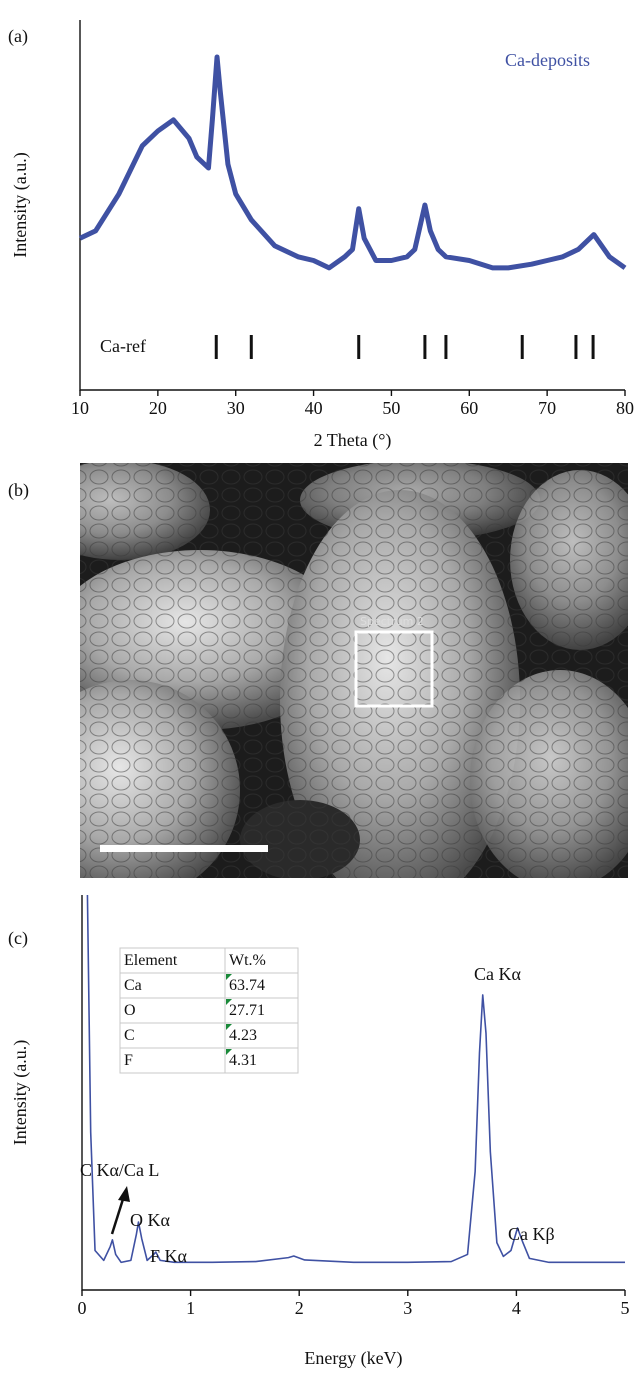 This screenshot has height=1374, width=638. I want to click on x-tick-label: 5, so click(625, 1308).